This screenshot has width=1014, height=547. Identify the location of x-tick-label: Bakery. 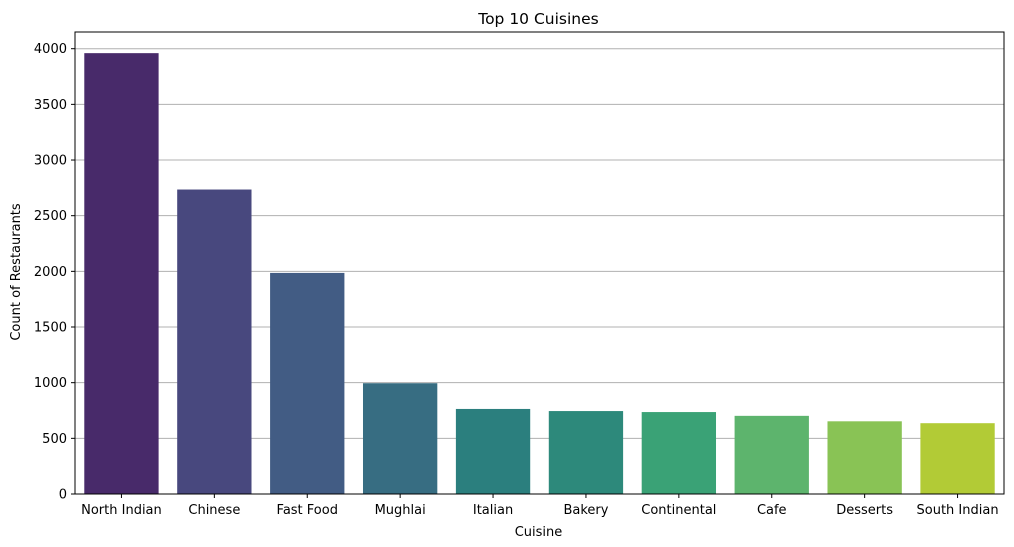
(585, 510).